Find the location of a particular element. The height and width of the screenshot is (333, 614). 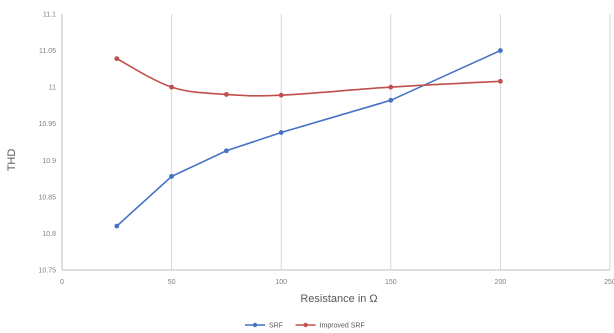

x-tick-label: 50 is located at coordinates (172, 282).